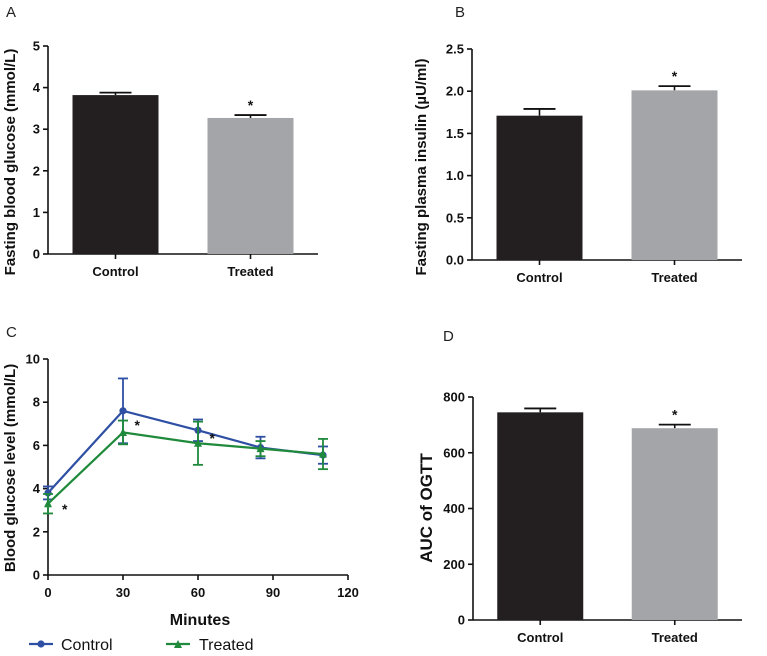 The width and height of the screenshot is (767, 656). Describe the element at coordinates (37, 488) in the screenshot. I see `panel-c-ytick-label: 4` at that location.